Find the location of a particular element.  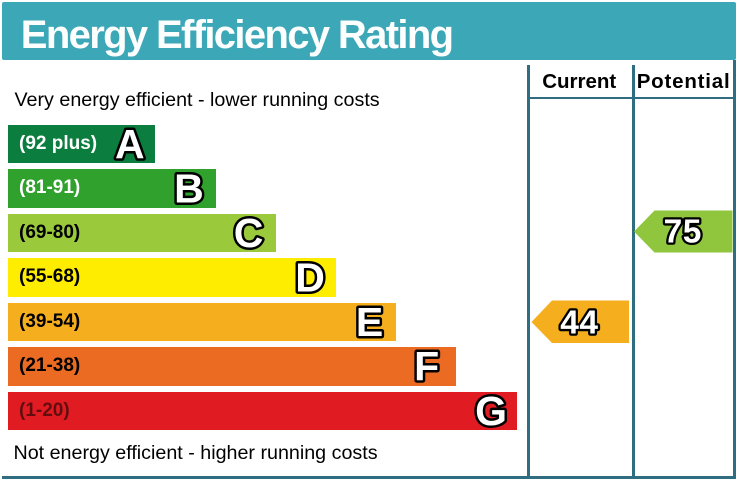

svg-text: A is located at coordinates (130, 144).